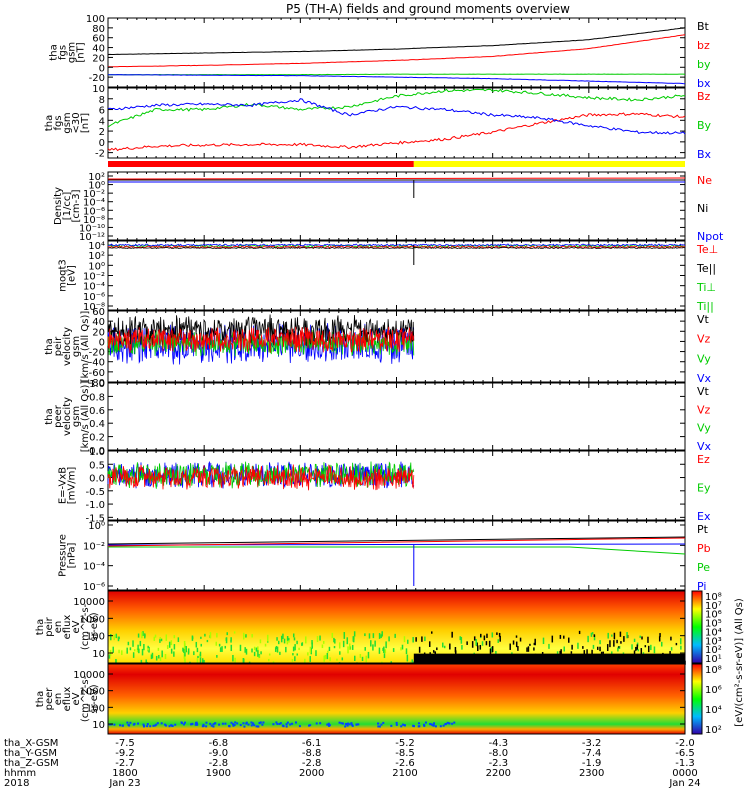 The height and width of the screenshot is (800, 750). What do you see at coordinates (704, 64) in the screenshot?
I see `fgs-legend-2: by` at bounding box center [704, 64].